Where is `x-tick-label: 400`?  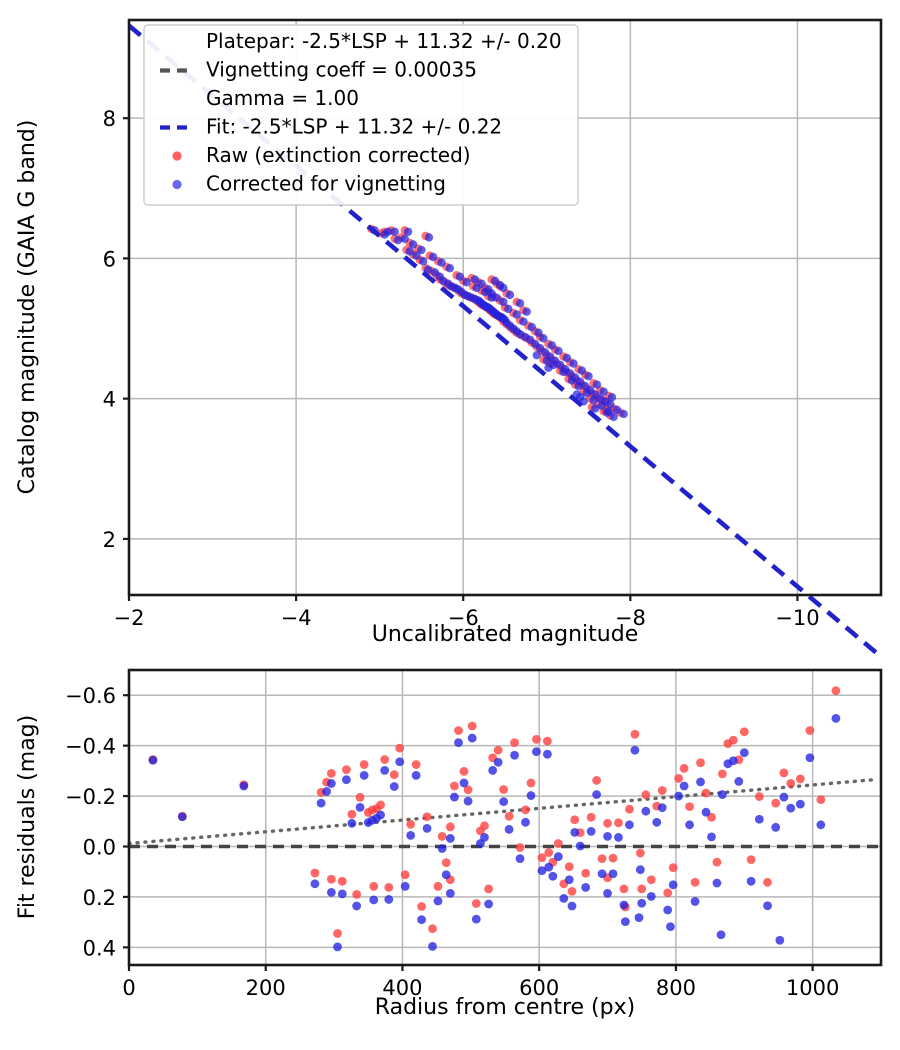 x-tick-label: 400 is located at coordinates (402, 988).